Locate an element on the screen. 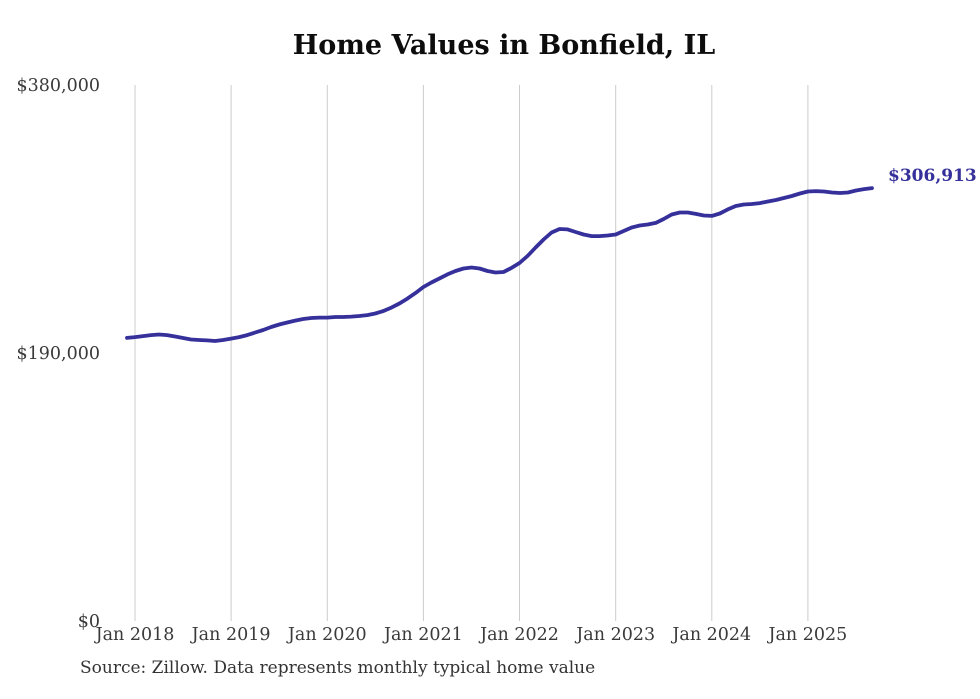 The height and width of the screenshot is (699, 980). x-tick-label: Jan 2023 is located at coordinates (614, 635).